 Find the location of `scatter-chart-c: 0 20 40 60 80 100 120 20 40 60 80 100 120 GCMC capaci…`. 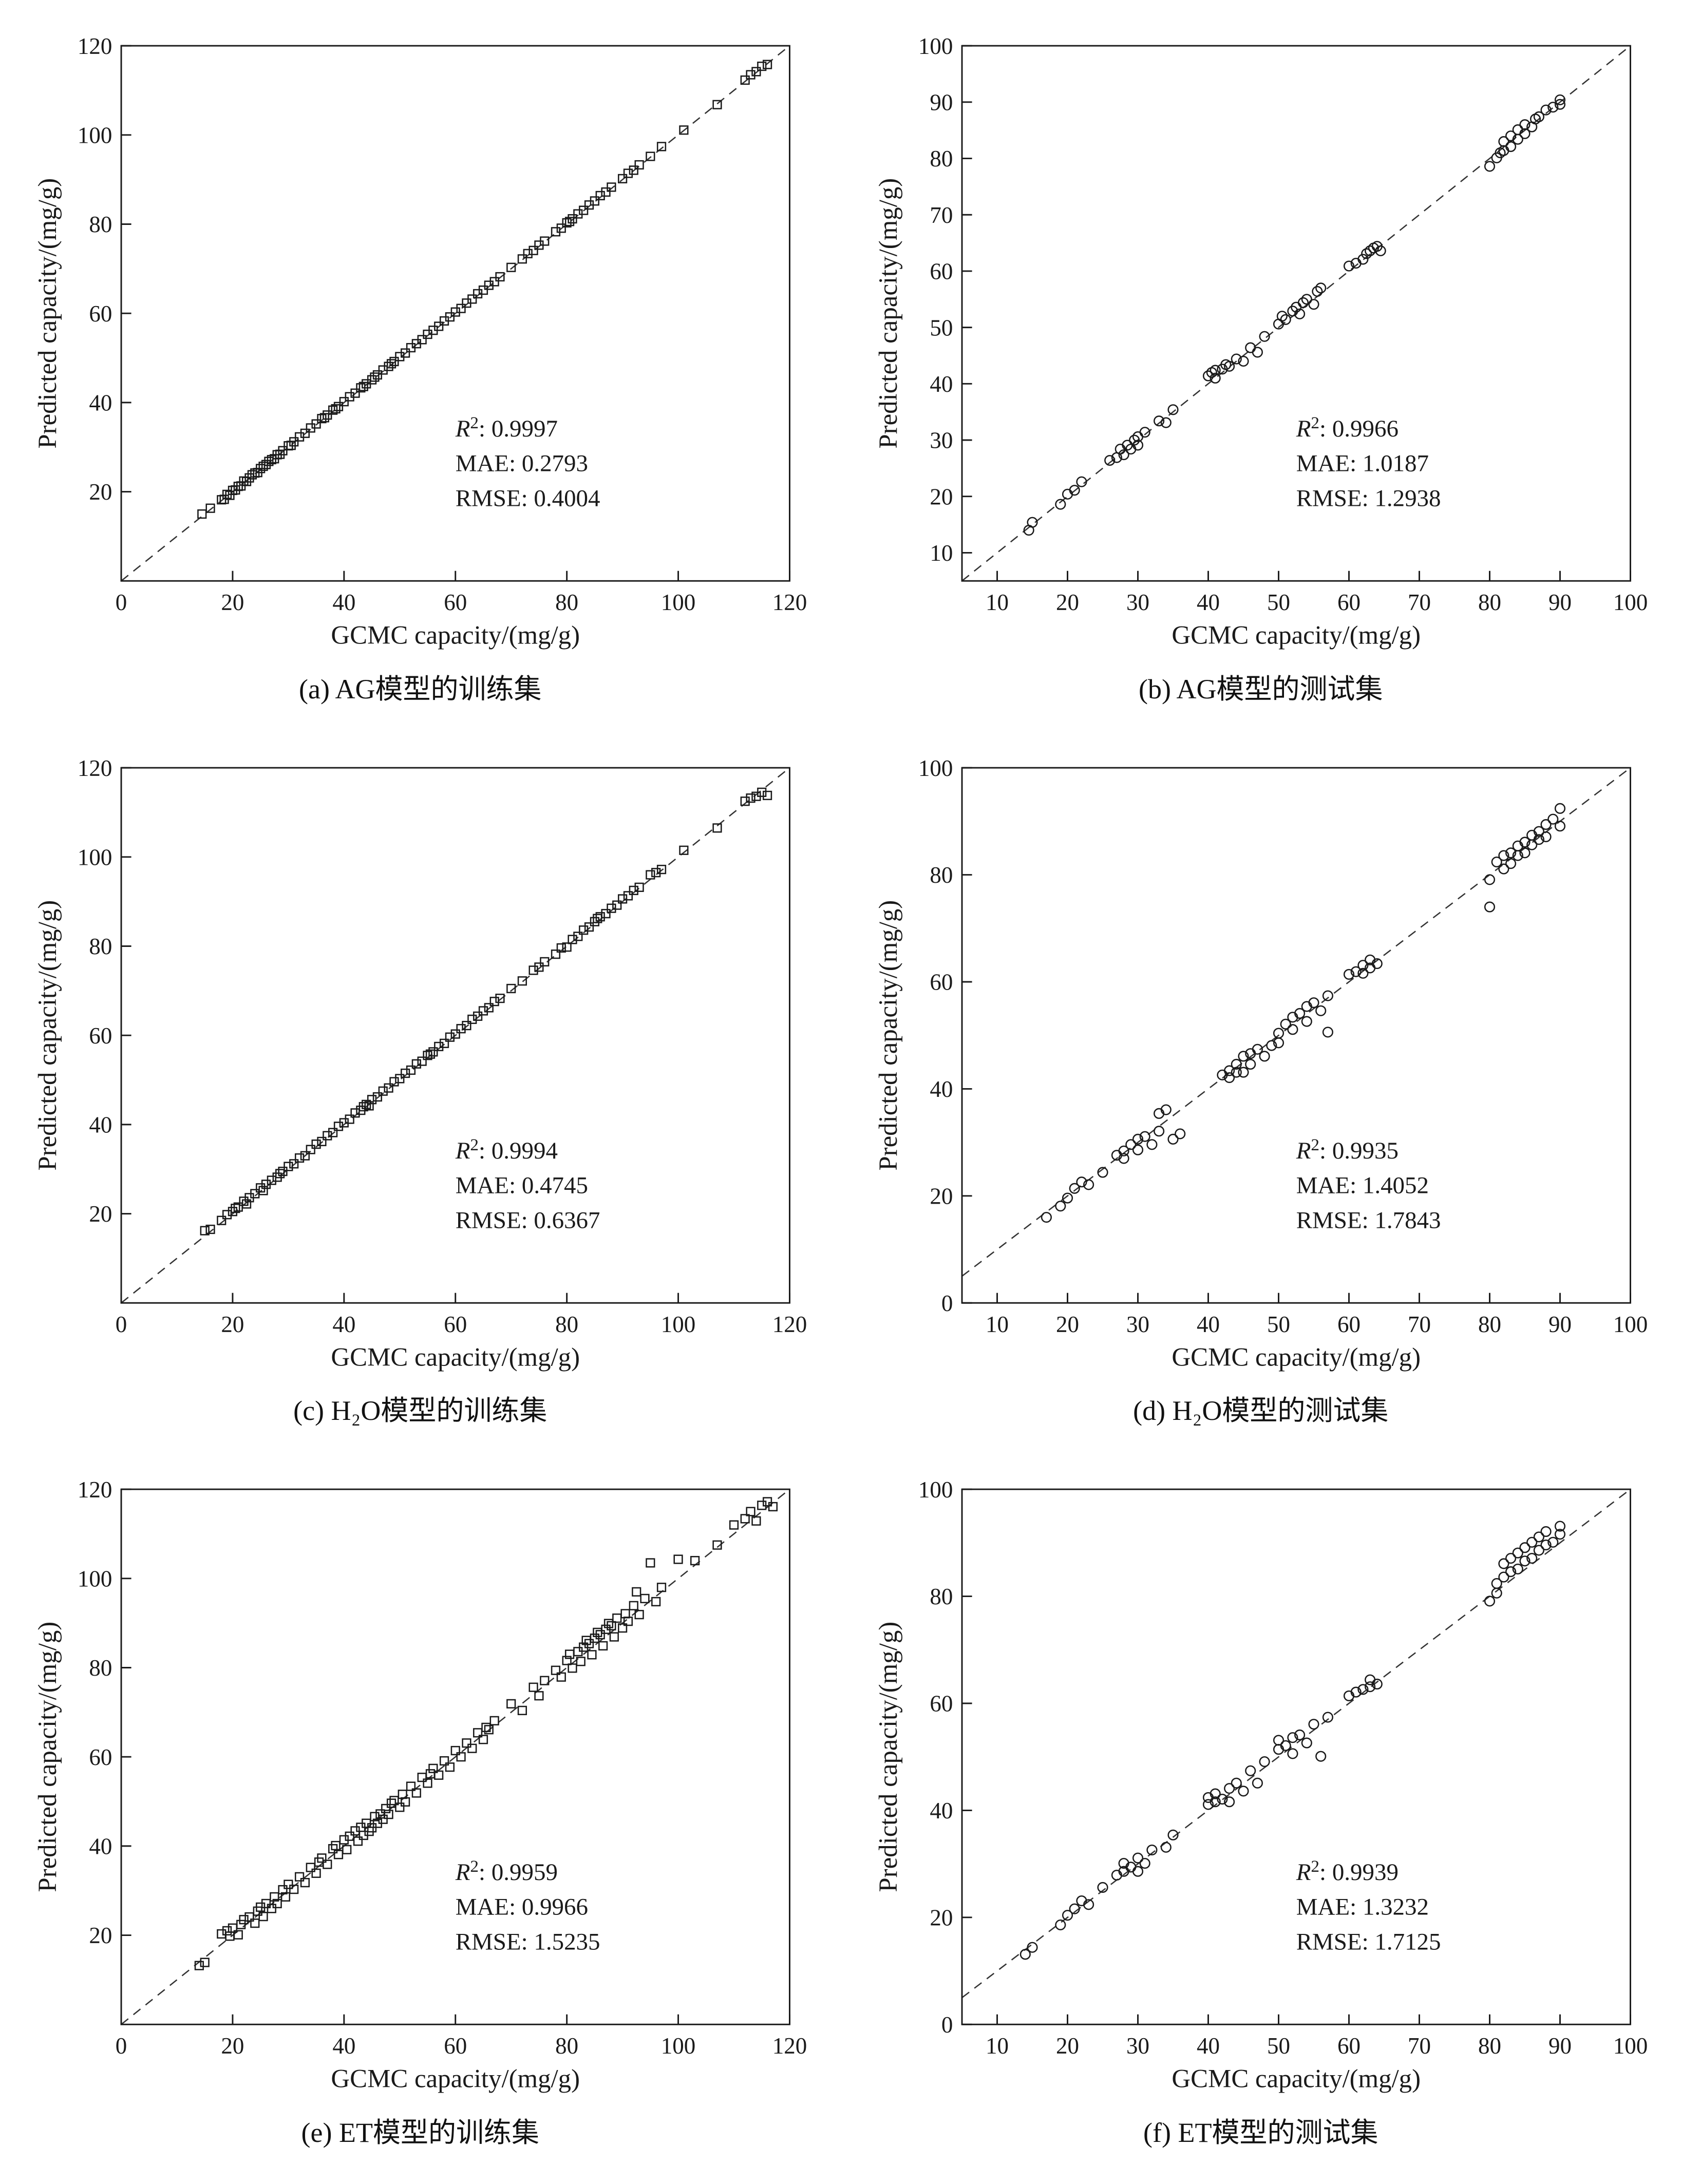

scatter-chart-c: 0 20 40 60 80 100 120 20 40 60 80 100 120 GCMC capaci… is located at coordinates (420, 1063).